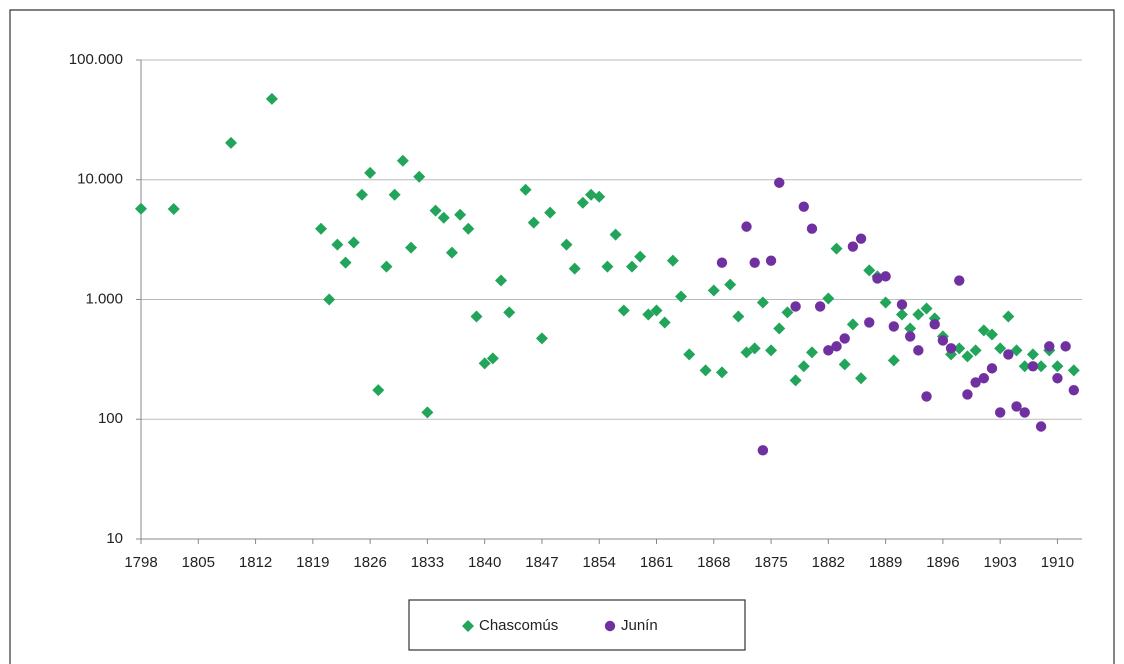  Describe the element at coordinates (484, 562) in the screenshot. I see `x-tick-label: 1840` at that location.